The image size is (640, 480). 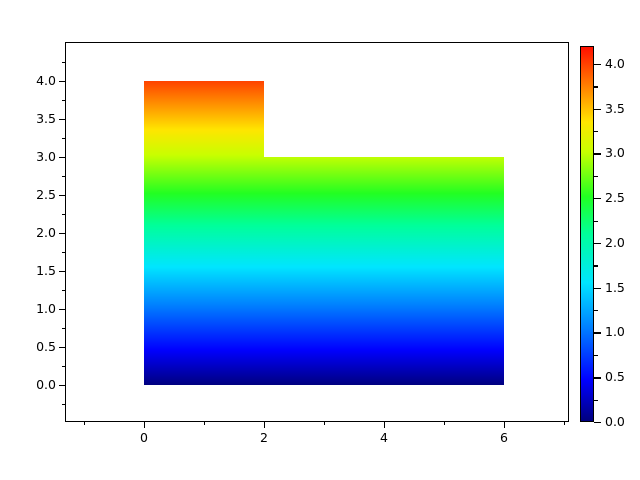 What do you see at coordinates (615, 421) in the screenshot?
I see `colorbar-tick-label: 0.0` at bounding box center [615, 421].